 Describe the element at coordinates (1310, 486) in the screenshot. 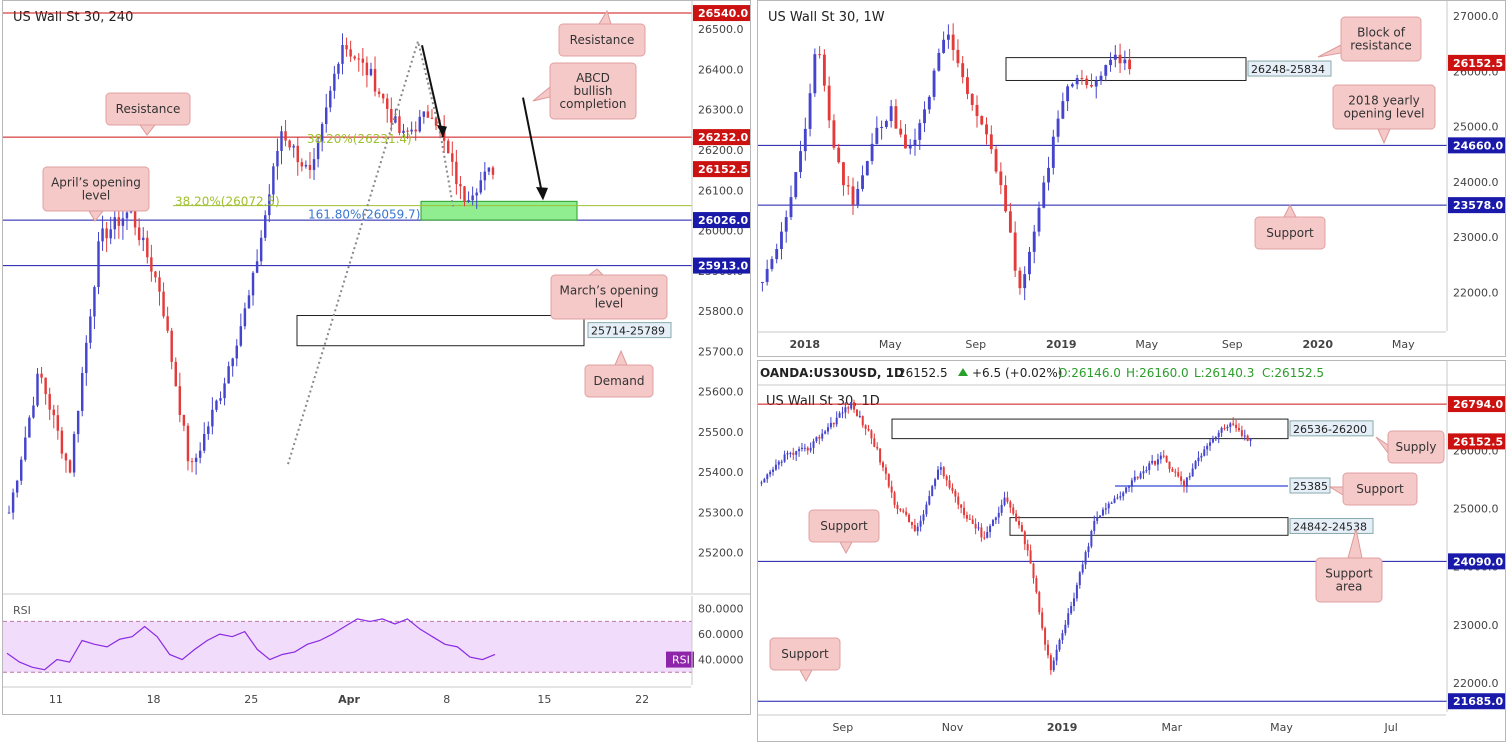

I see `zone-label: 25385` at that location.